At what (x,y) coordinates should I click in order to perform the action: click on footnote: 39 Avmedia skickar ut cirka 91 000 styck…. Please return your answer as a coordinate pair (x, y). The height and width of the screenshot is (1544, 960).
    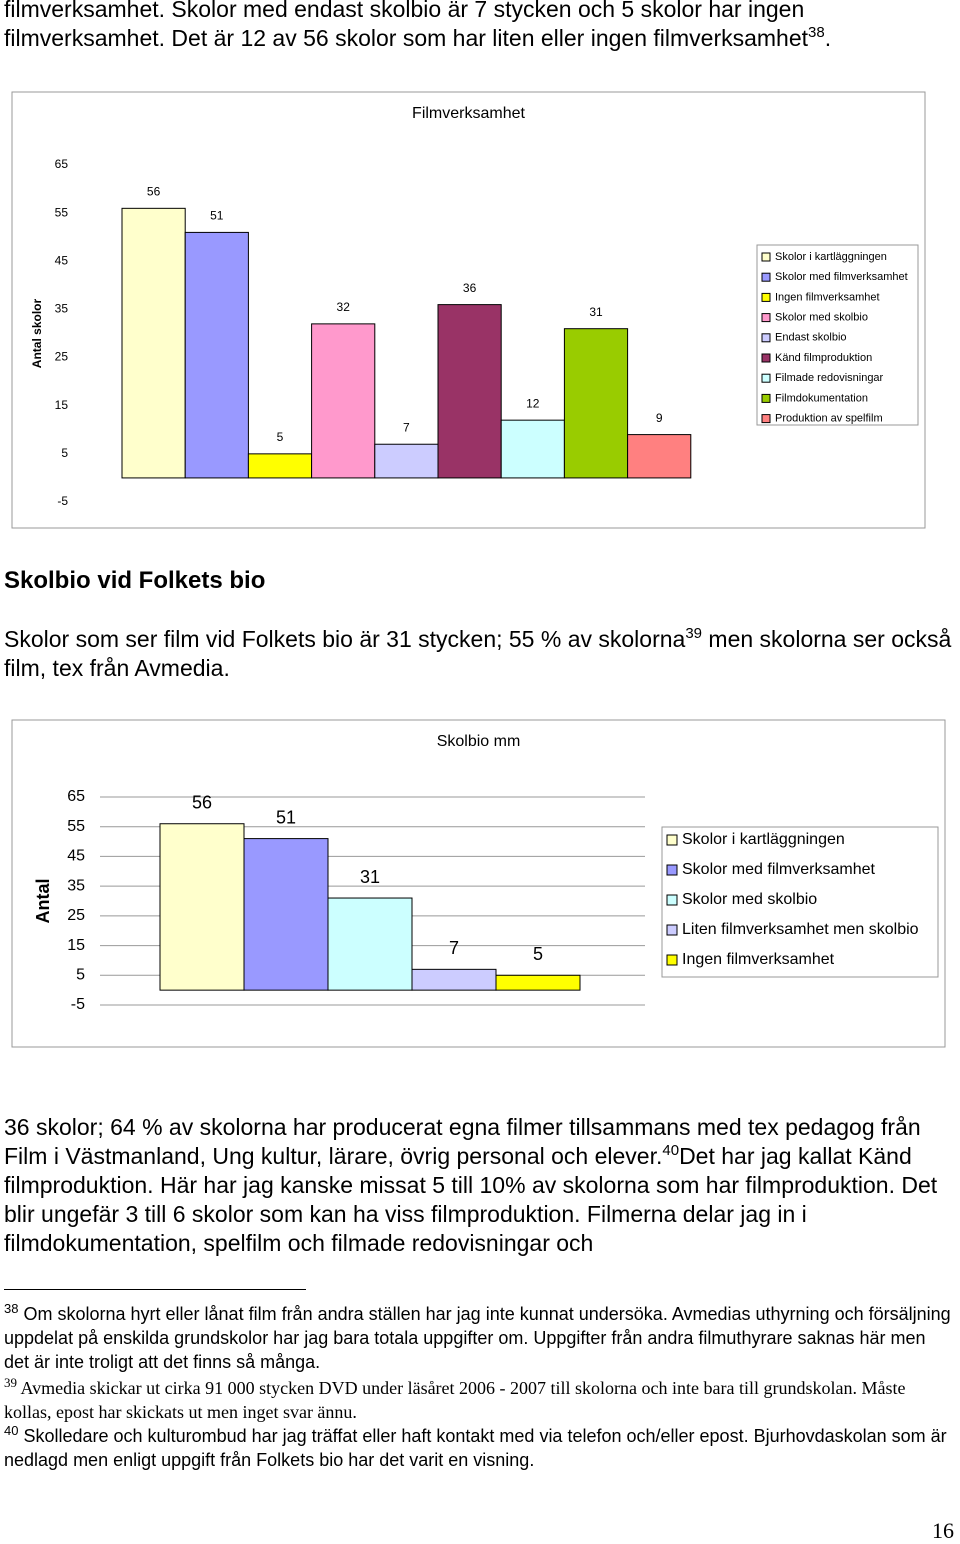
    Looking at the image, I should click on (479, 1400).